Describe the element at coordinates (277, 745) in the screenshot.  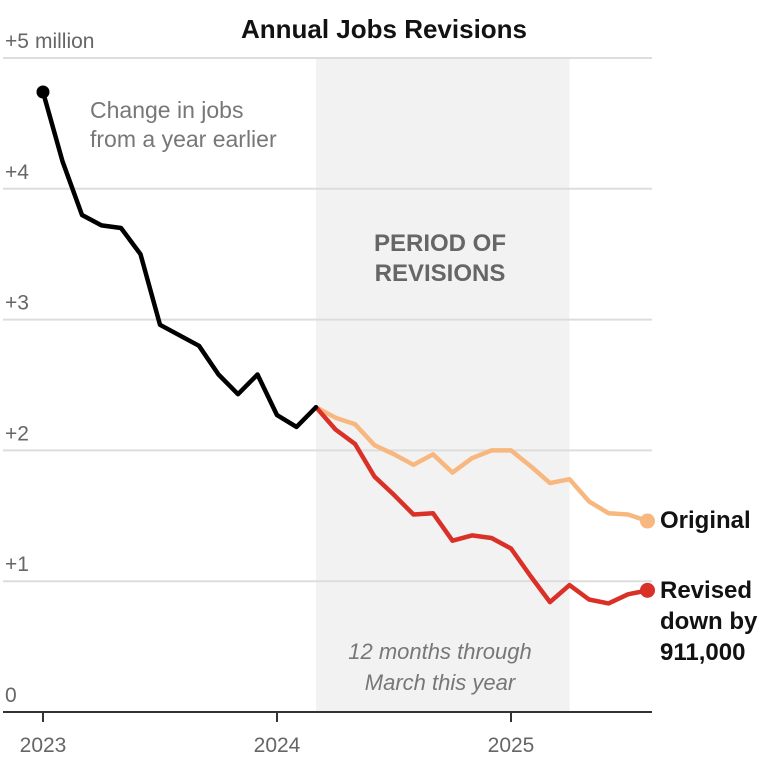
I see `x-tick-label-2024: 2024` at that location.